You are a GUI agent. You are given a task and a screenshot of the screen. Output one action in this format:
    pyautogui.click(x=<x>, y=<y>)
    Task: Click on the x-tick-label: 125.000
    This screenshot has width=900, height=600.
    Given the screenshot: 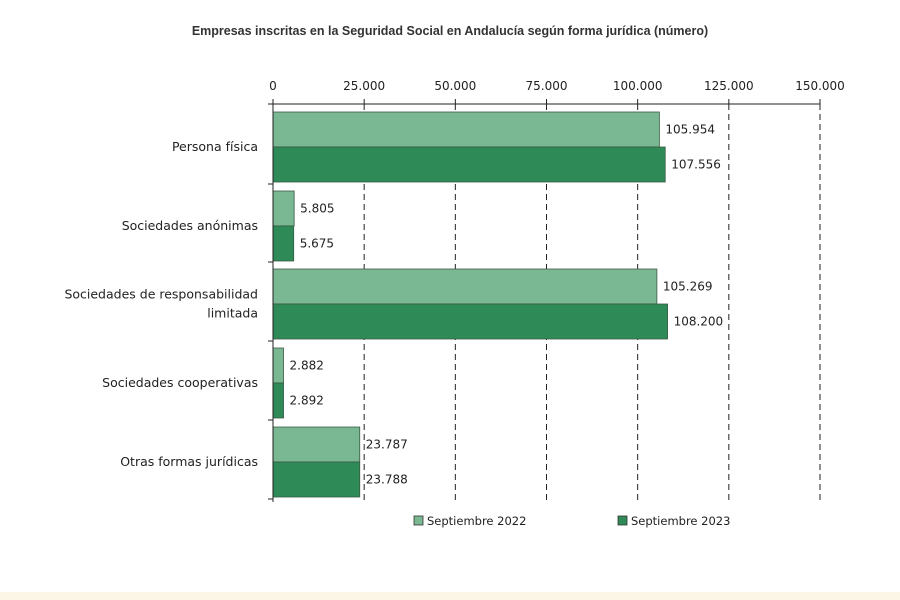 What is the action you would take?
    pyautogui.click(x=729, y=86)
    